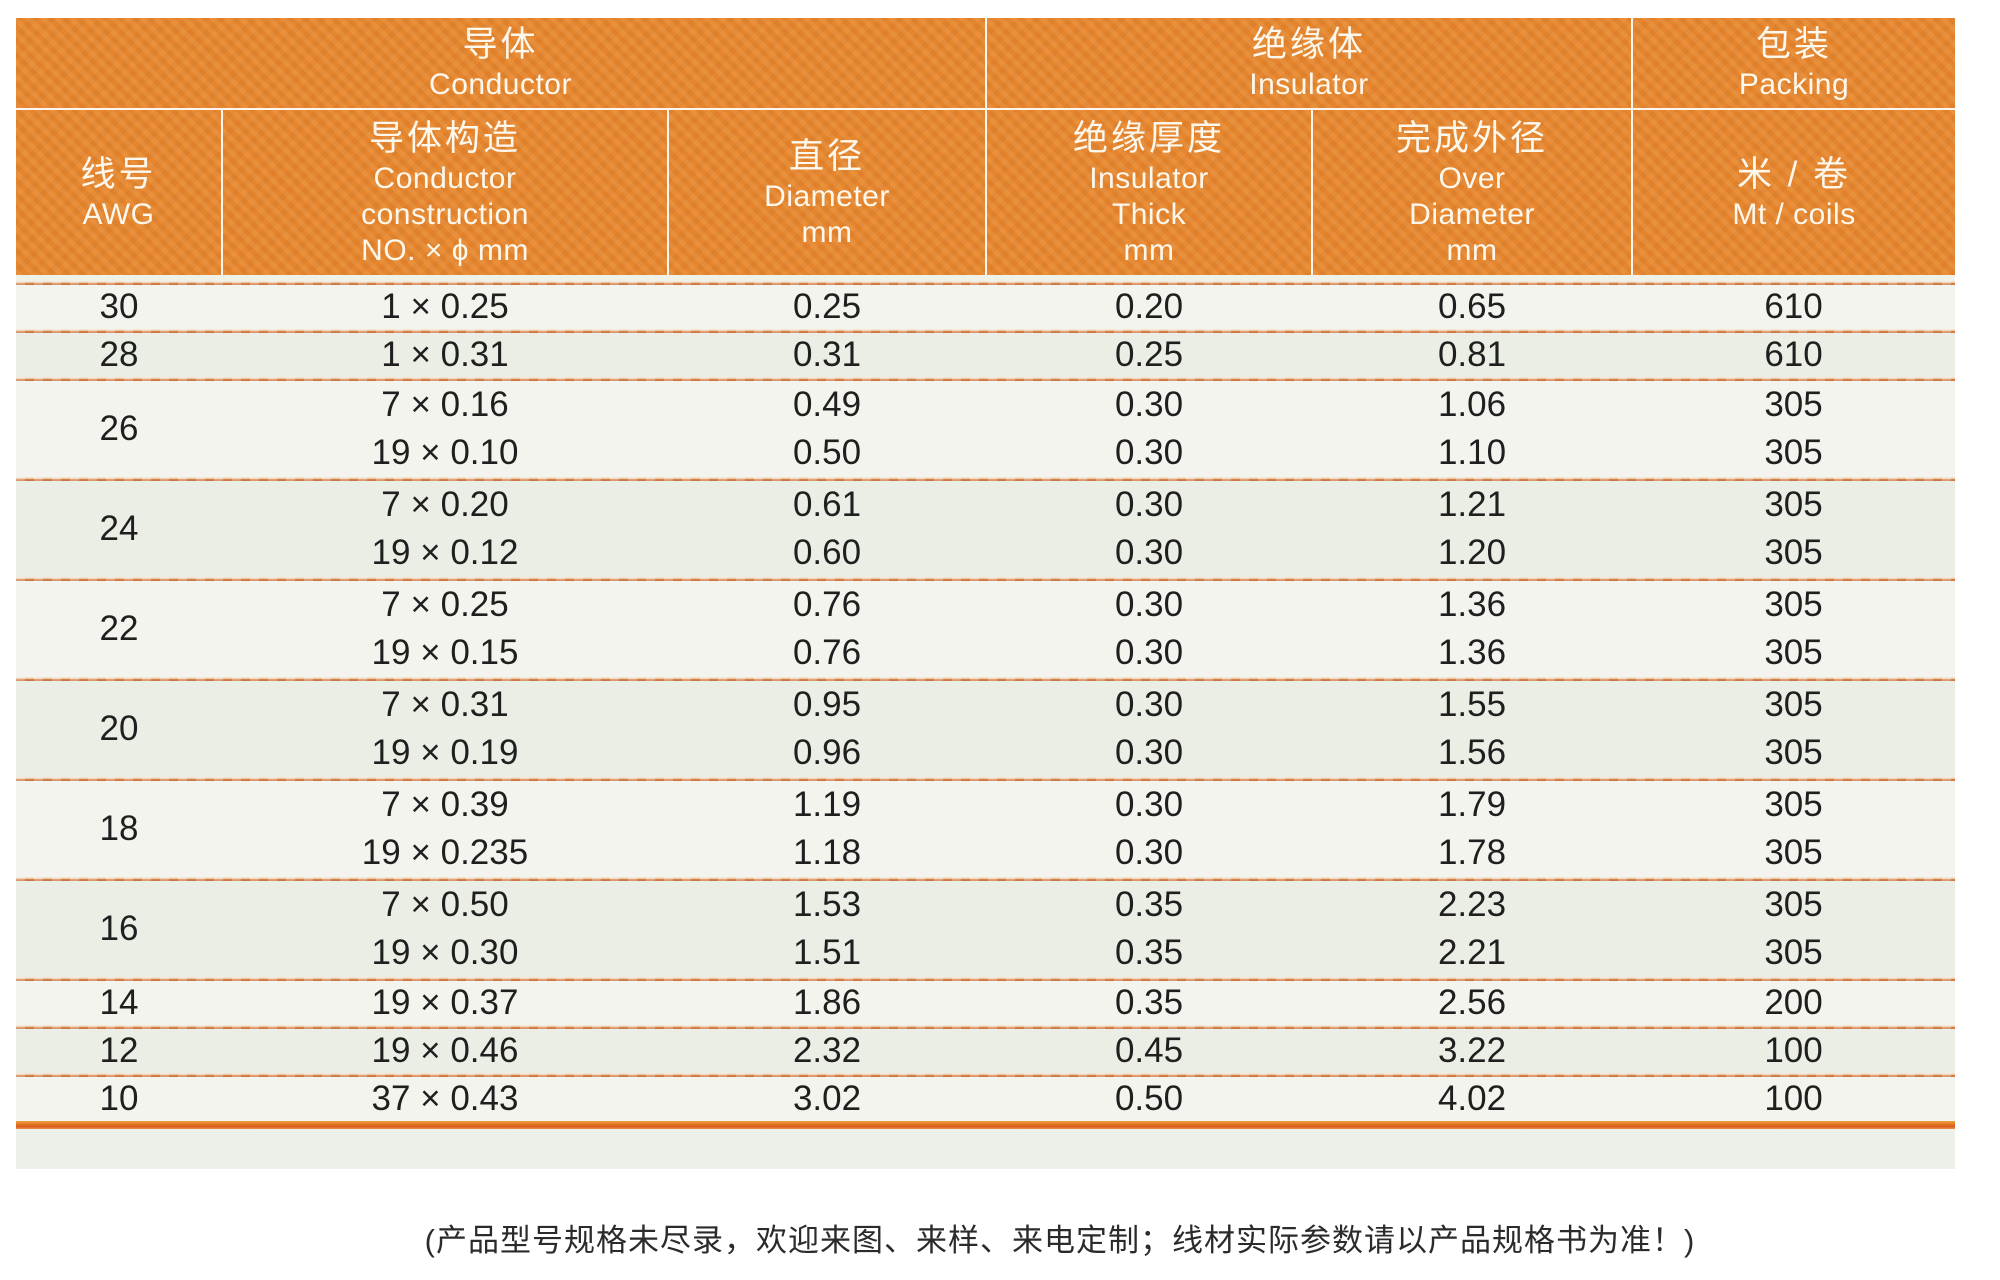 This screenshot has width=2000, height=1280. What do you see at coordinates (1149, 1099) in the screenshot?
I see `insulator-thick-cell: 0.50` at bounding box center [1149, 1099].